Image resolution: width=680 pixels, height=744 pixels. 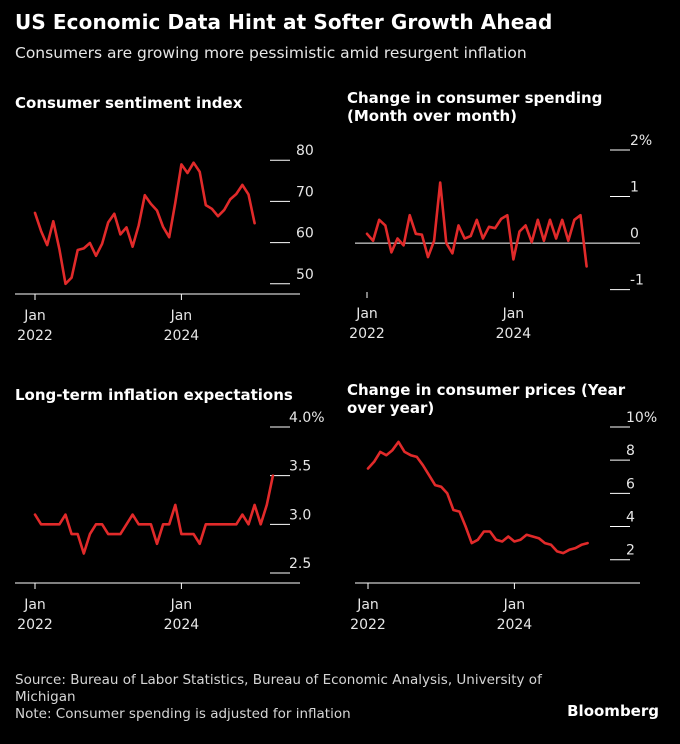 What do you see at coordinates (305, 151) in the screenshot?
I see `y-tick-label: 80` at bounding box center [305, 151].